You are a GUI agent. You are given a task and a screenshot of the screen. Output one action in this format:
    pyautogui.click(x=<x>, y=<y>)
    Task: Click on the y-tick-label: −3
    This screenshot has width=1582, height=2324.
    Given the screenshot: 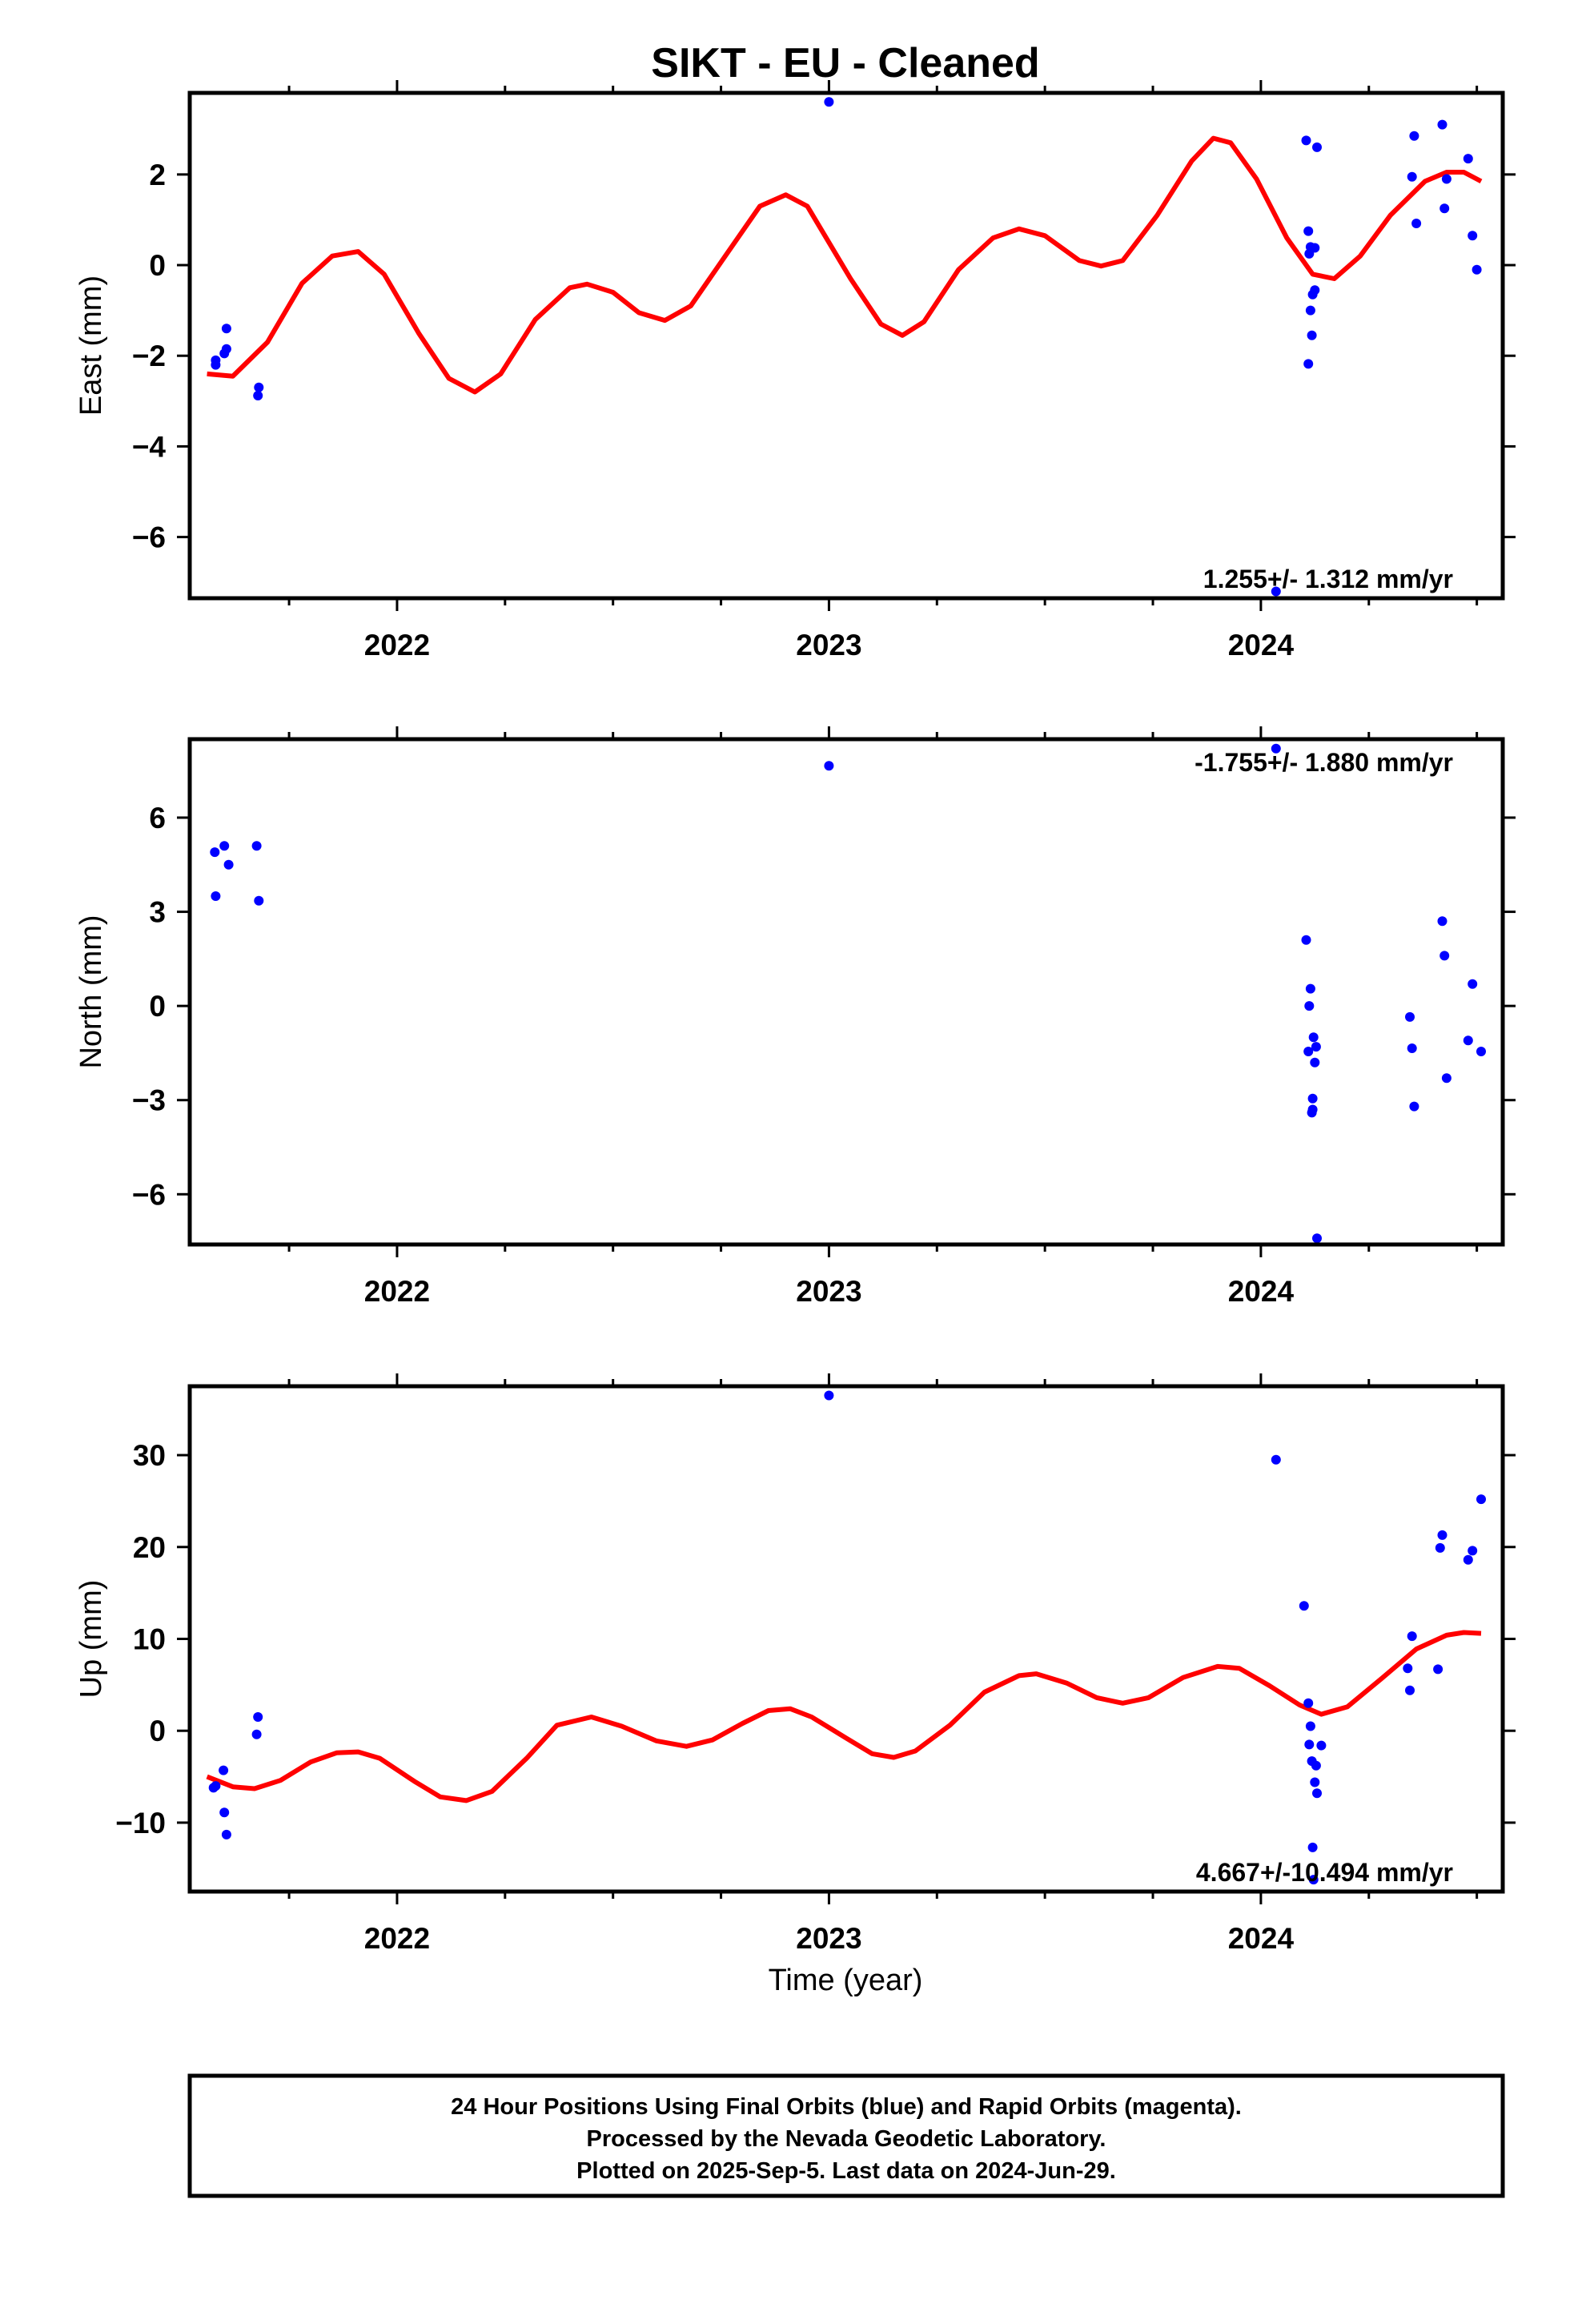 What is the action you would take?
    pyautogui.click(x=149, y=1100)
    